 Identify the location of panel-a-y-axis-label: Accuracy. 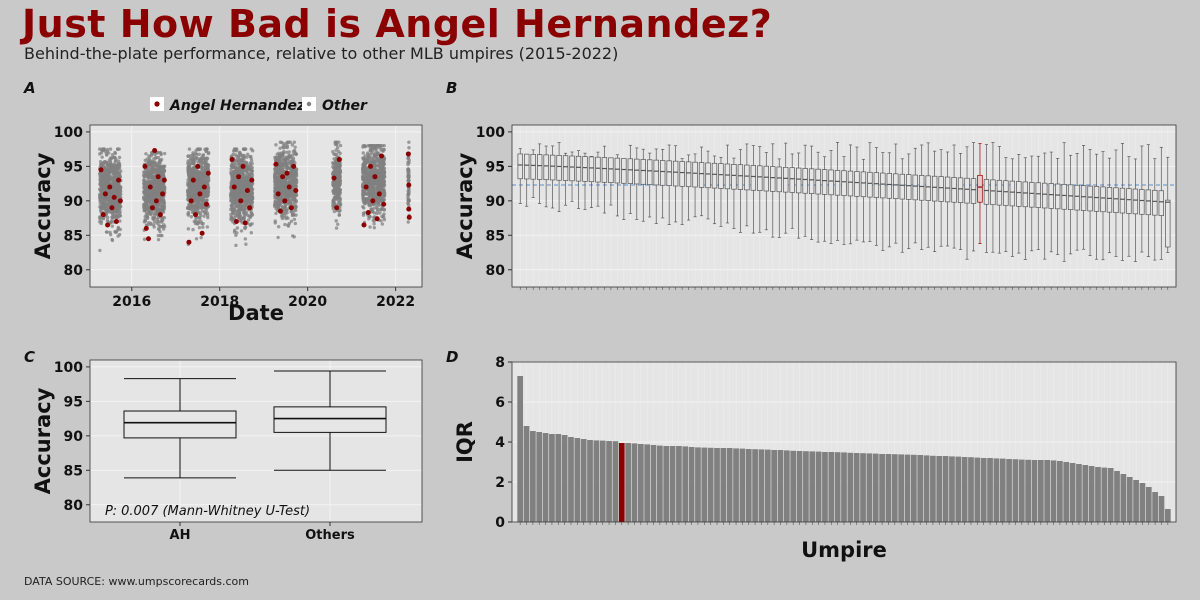
(43, 205).